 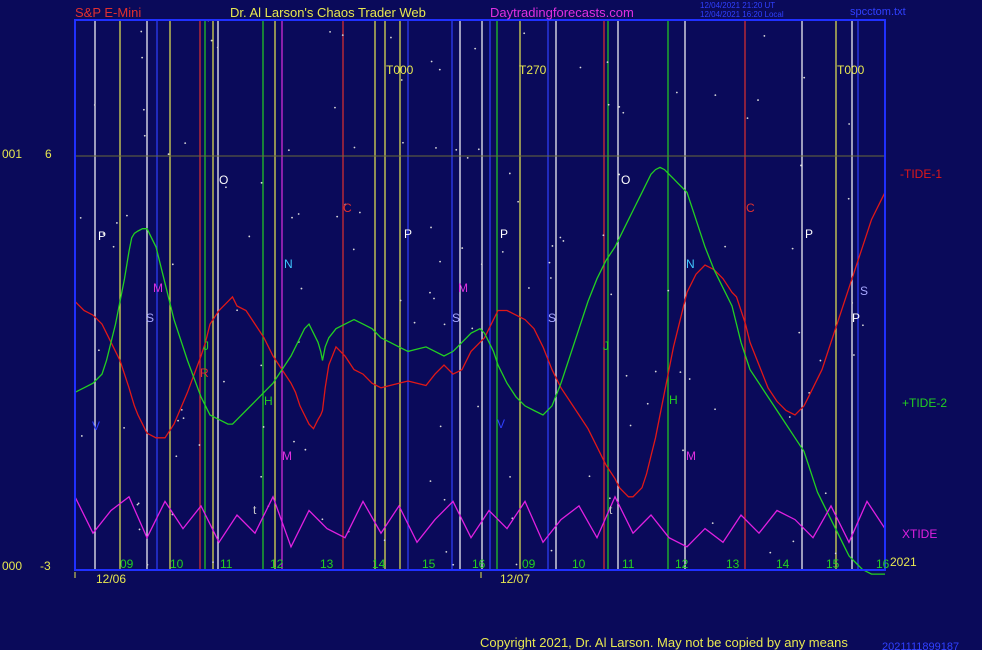 I want to click on hour-labels: 09 10 11 12 13 14 15 16 09 10 11 12 13 14 15 16, so click(x=505, y=564).